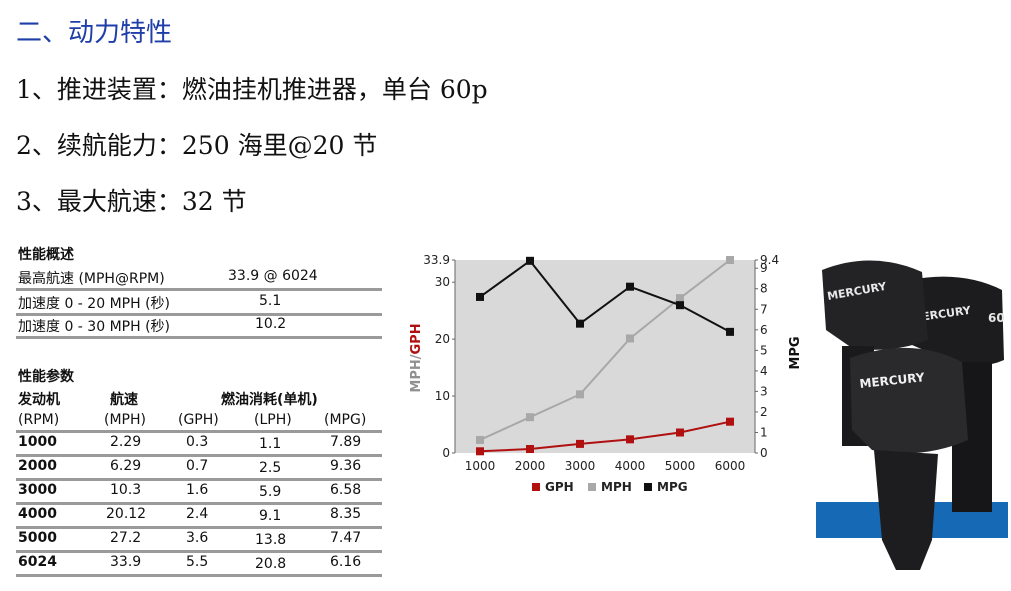  What do you see at coordinates (270, 516) in the screenshot?
I see `lph-cell: 9.1` at bounding box center [270, 516].